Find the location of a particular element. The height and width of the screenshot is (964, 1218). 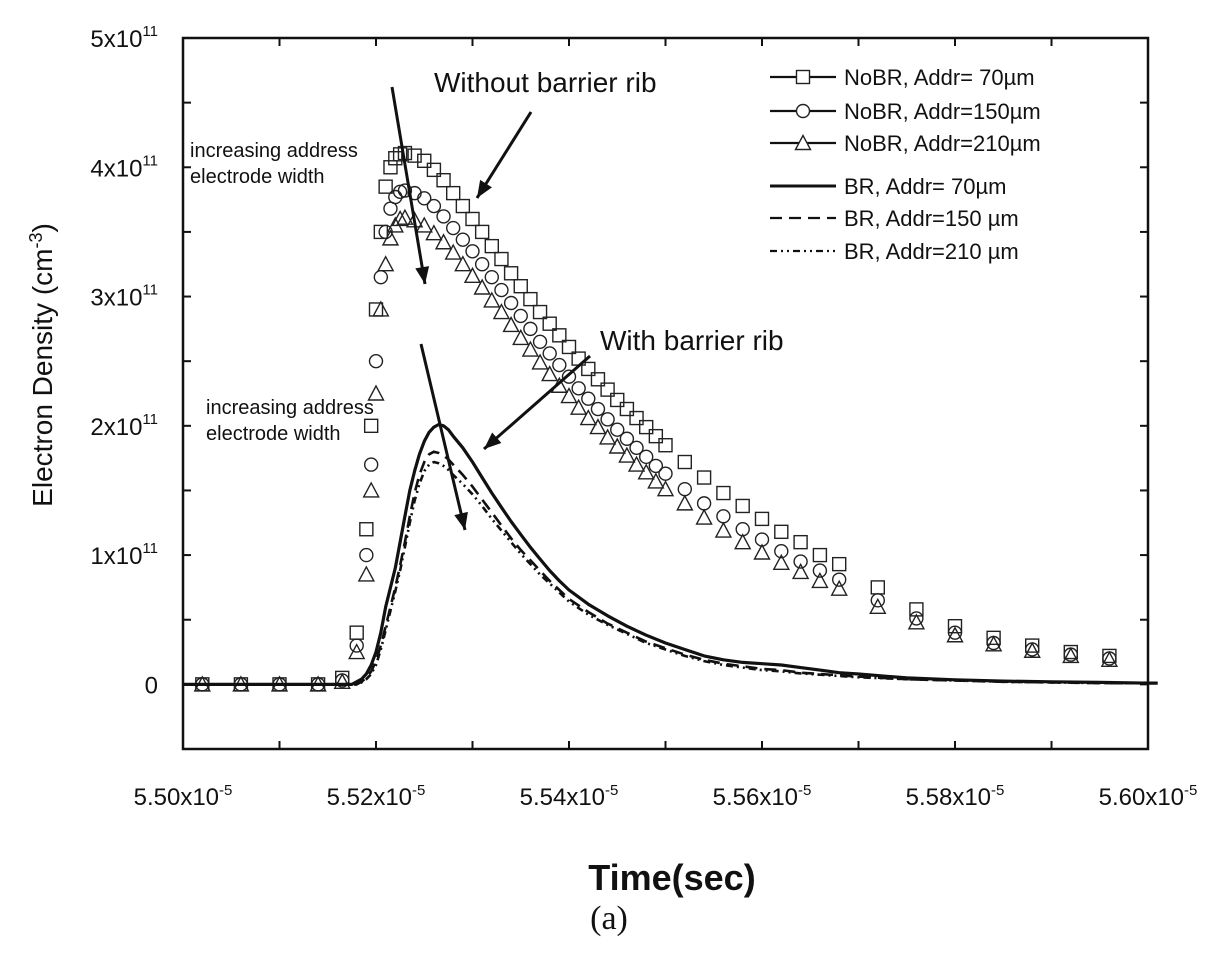

x-tick-label-mantissa: 5.50x10 is located at coordinates (176, 797).